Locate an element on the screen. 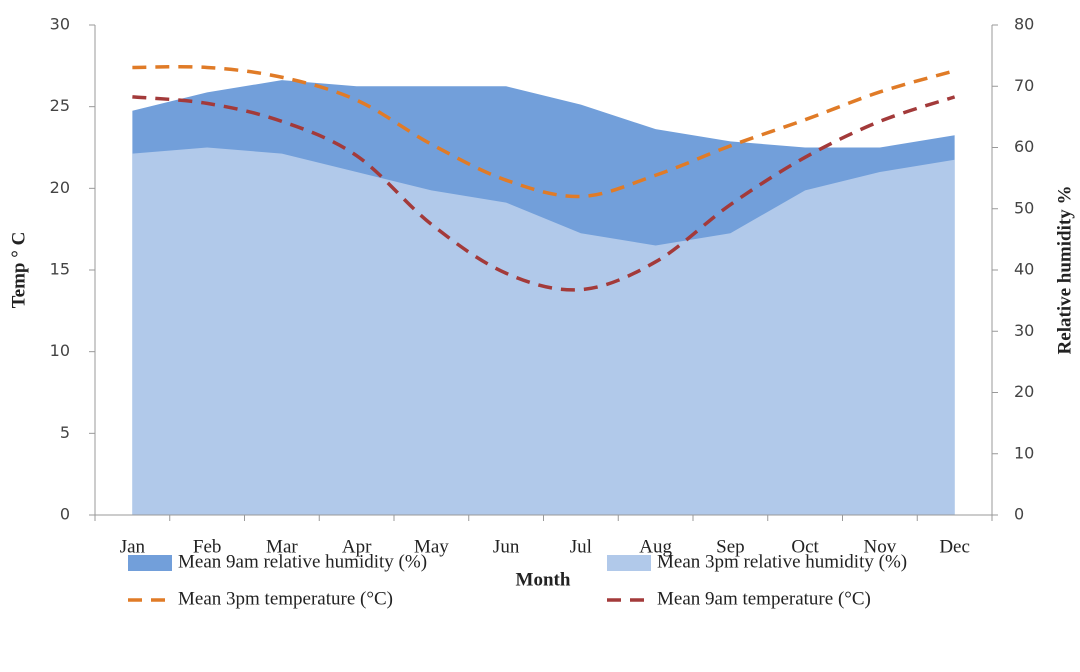 The height and width of the screenshot is (672, 1080). x-tick-label: Apr is located at coordinates (357, 546).